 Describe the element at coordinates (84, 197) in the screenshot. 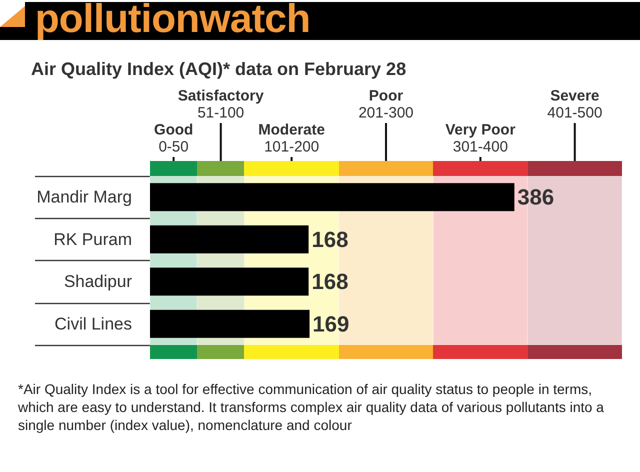

I see `y-tick-label: Mandir Marg` at that location.